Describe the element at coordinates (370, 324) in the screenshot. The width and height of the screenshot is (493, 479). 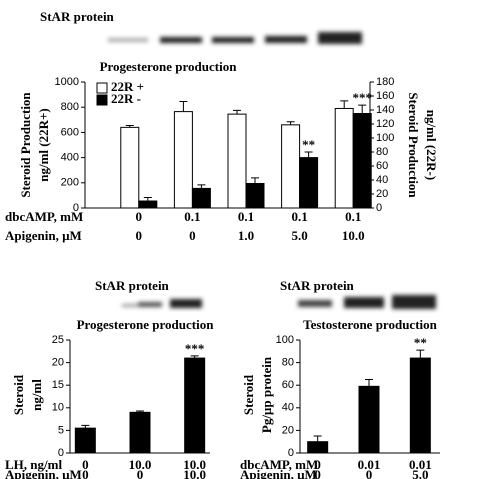
I see `chart-title: Testosterone production` at that location.